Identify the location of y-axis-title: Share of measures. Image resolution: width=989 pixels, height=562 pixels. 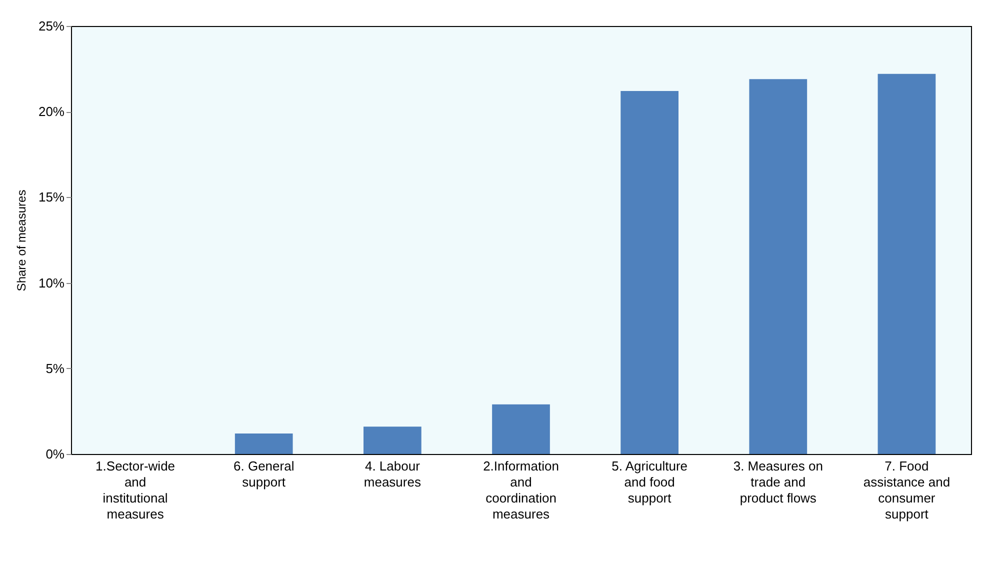
(21, 241).